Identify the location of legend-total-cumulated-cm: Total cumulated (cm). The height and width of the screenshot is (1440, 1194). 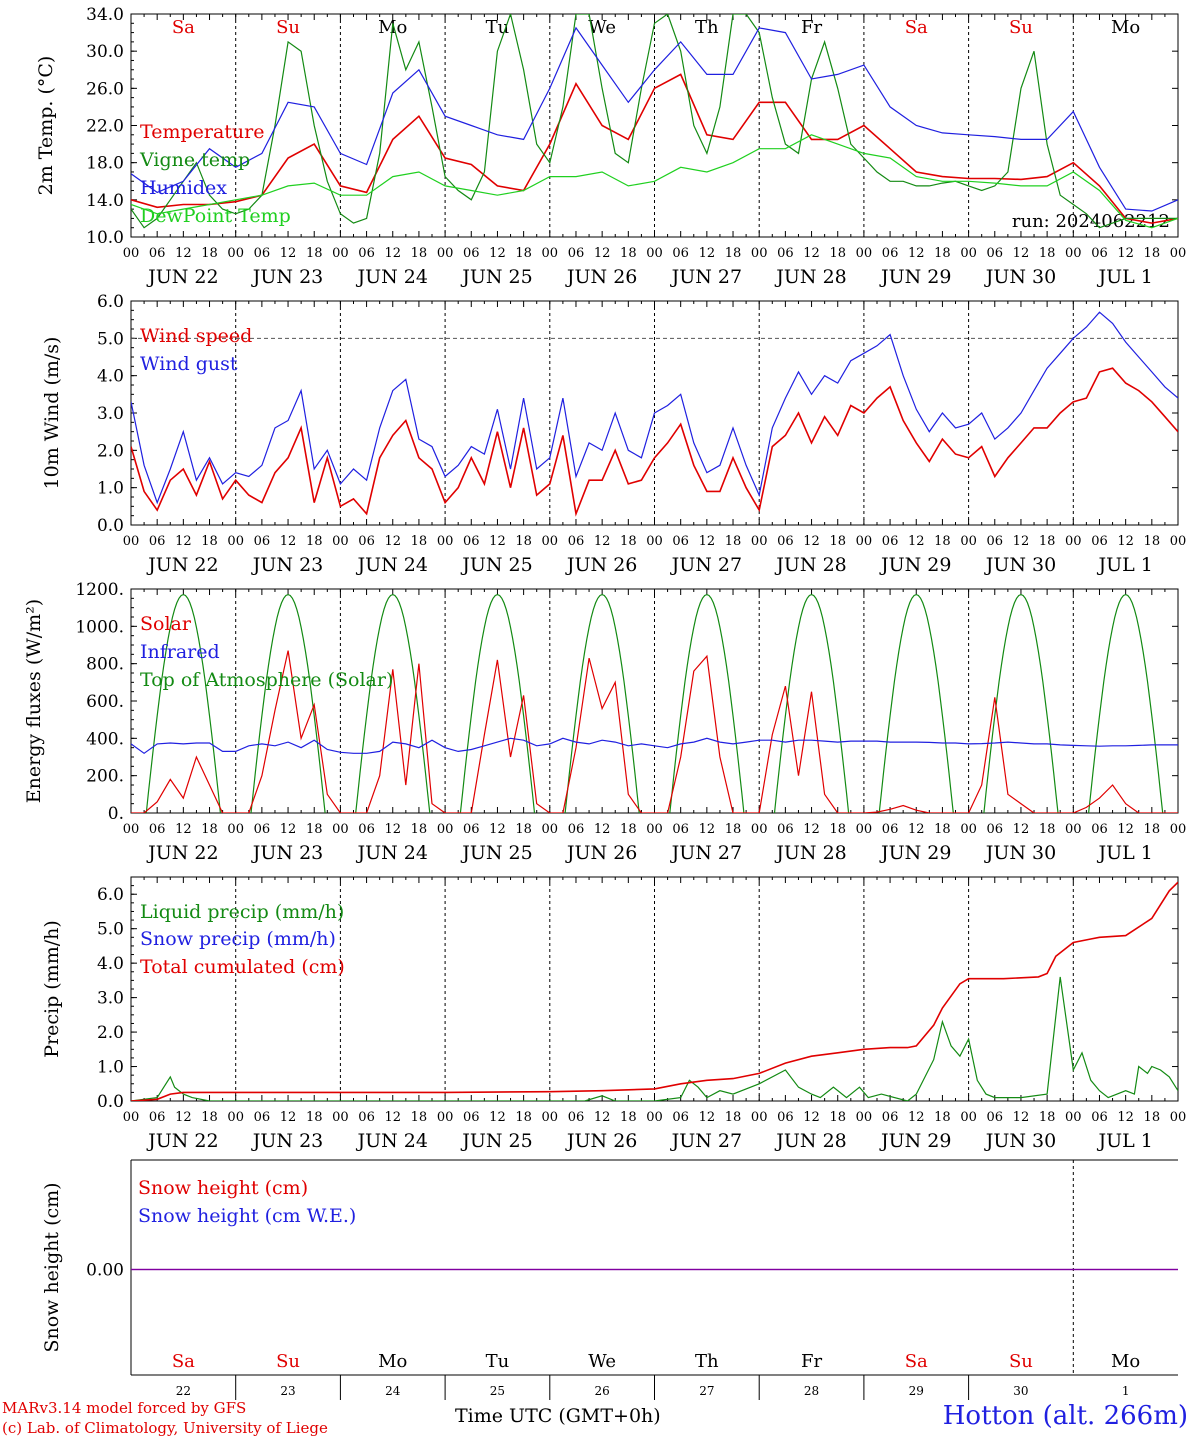
(242, 967).